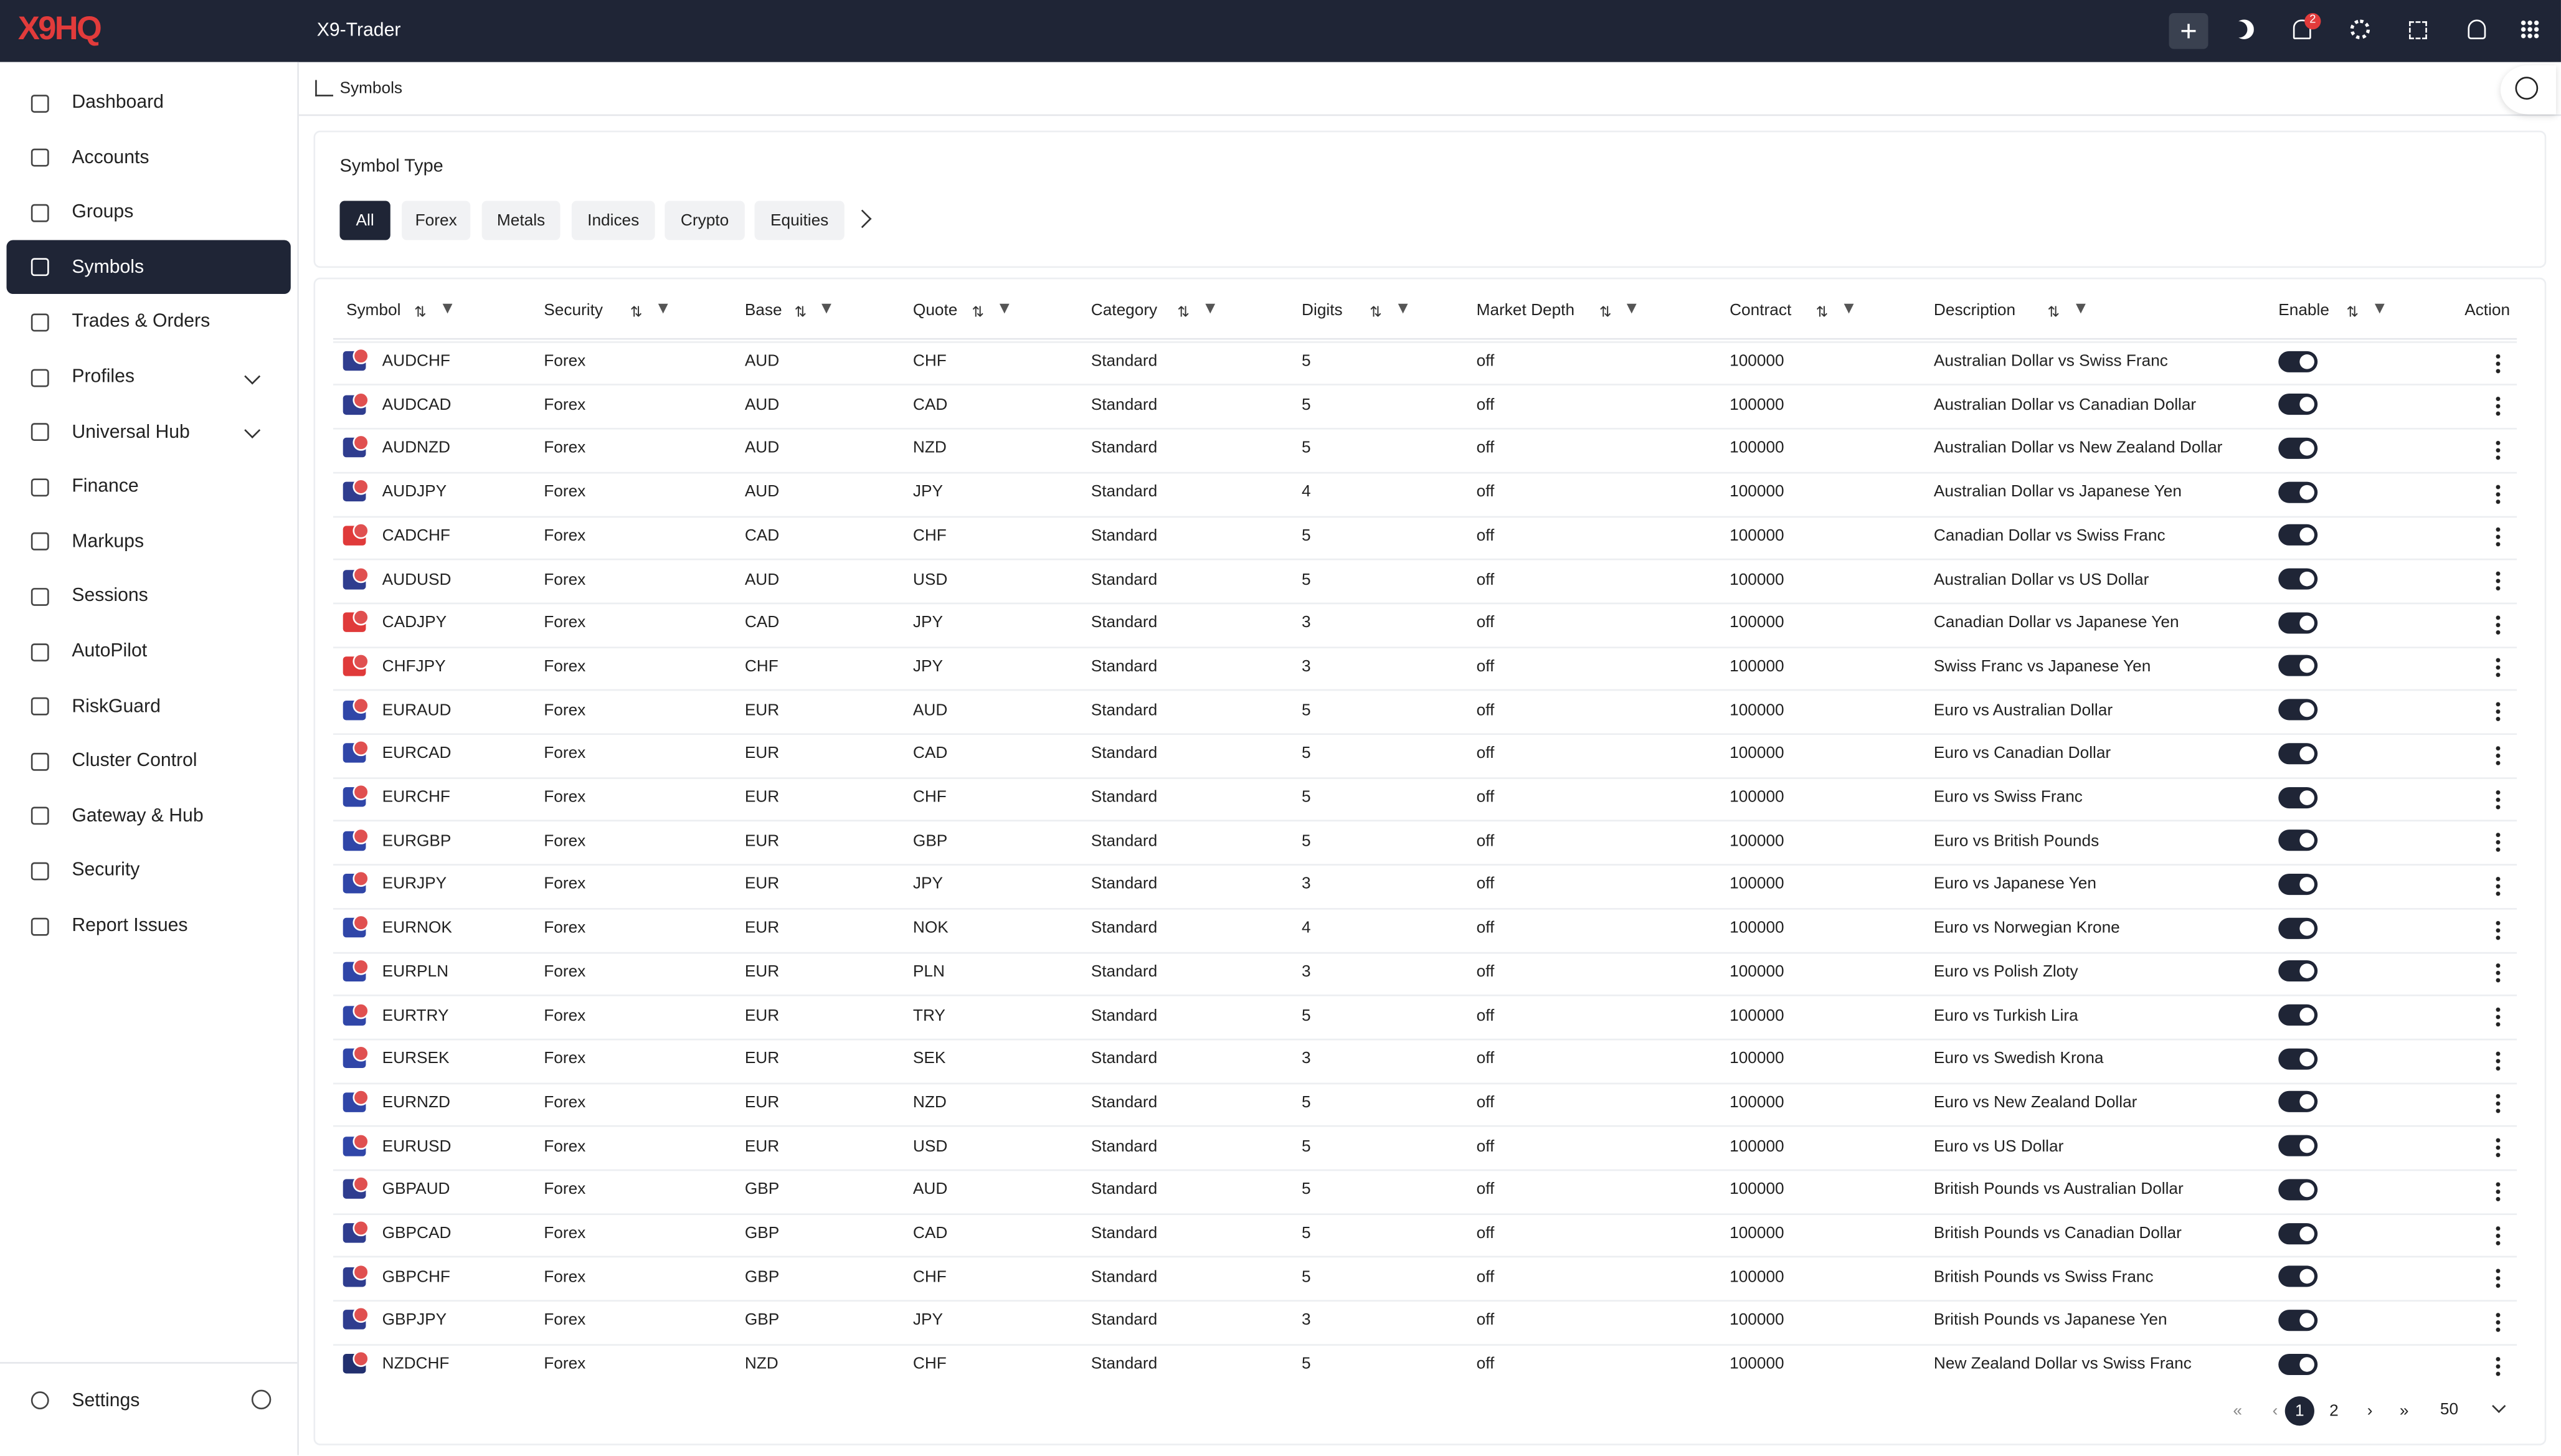 This screenshot has height=1456, width=2561. What do you see at coordinates (2418, 30) in the screenshot?
I see `fullscreen-icon` at bounding box center [2418, 30].